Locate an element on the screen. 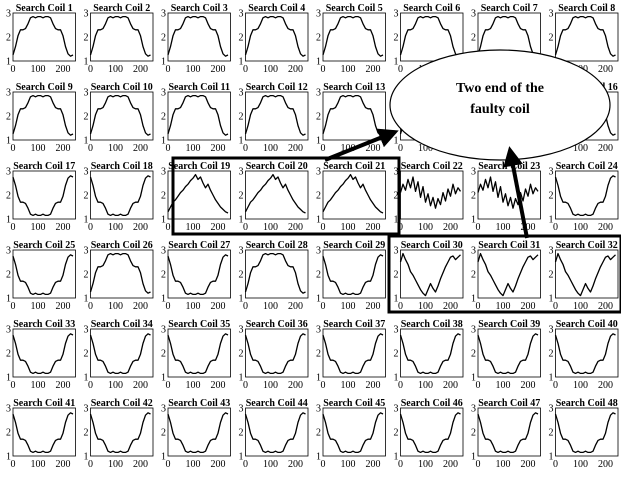 This screenshot has width=621, height=481. coil-48-ytick-1: 1 is located at coordinates (551, 457).